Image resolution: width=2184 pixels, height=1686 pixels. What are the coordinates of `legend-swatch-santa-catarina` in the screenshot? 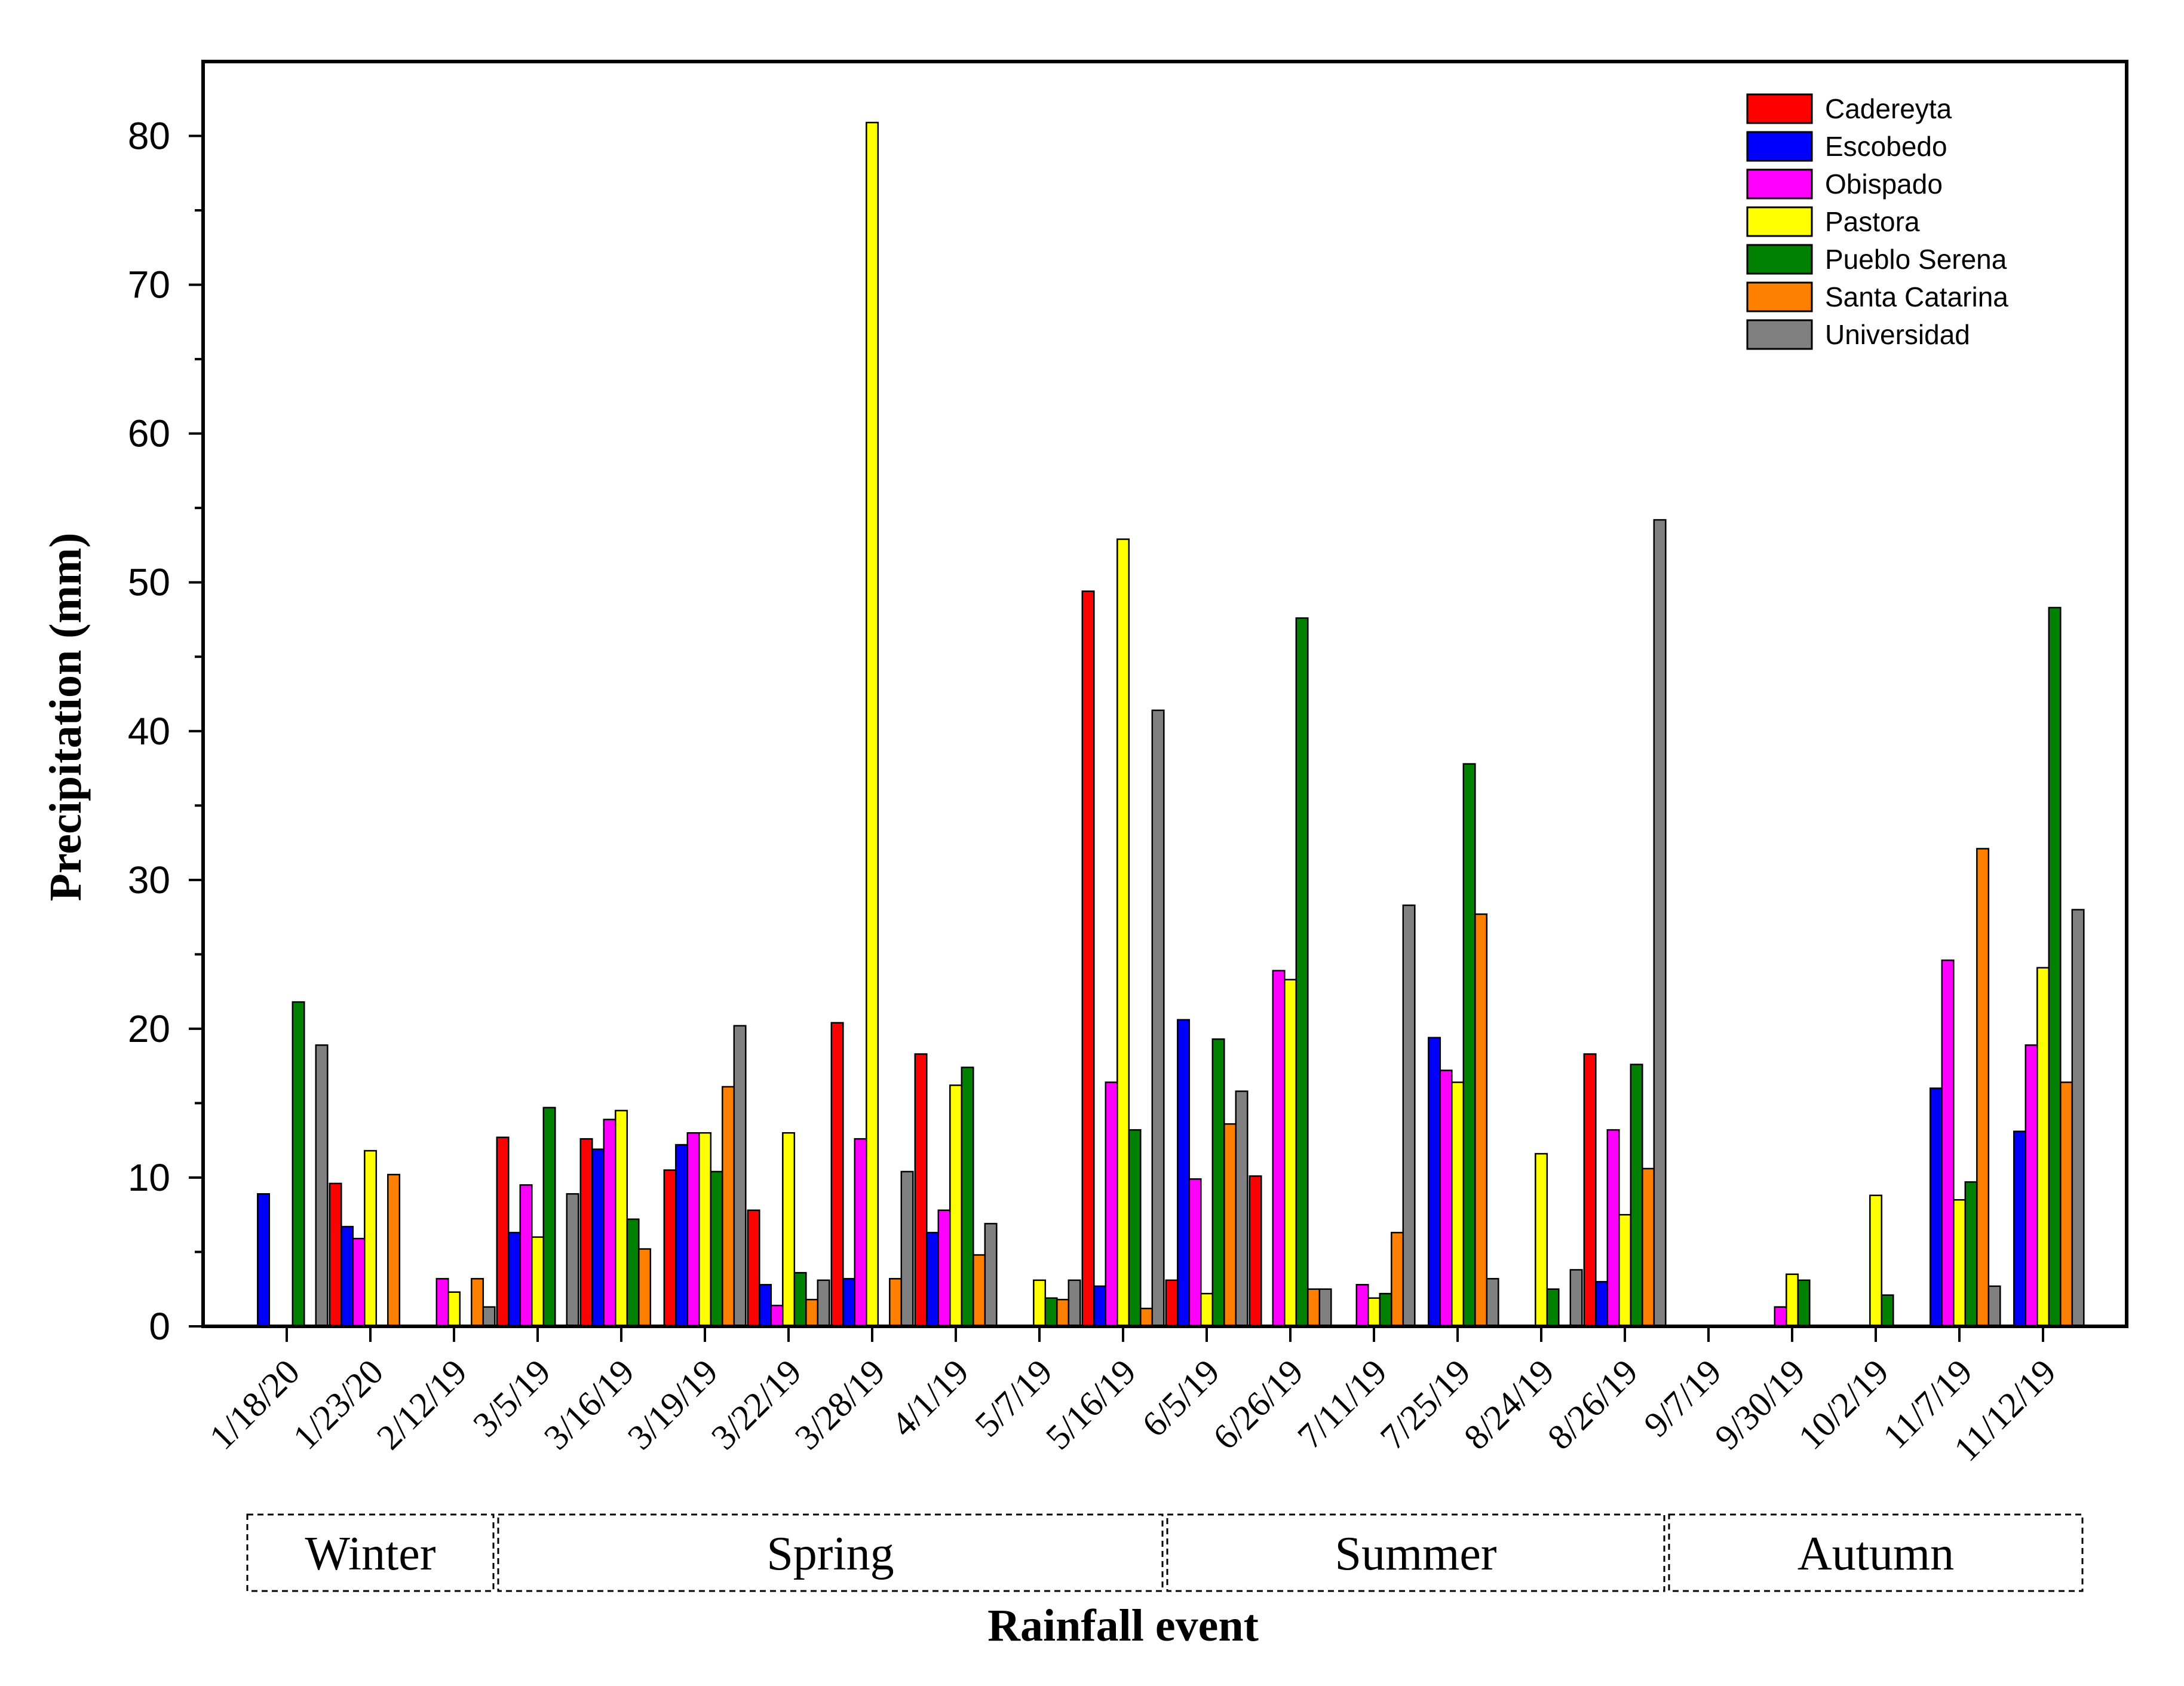 It's located at (1779, 296).